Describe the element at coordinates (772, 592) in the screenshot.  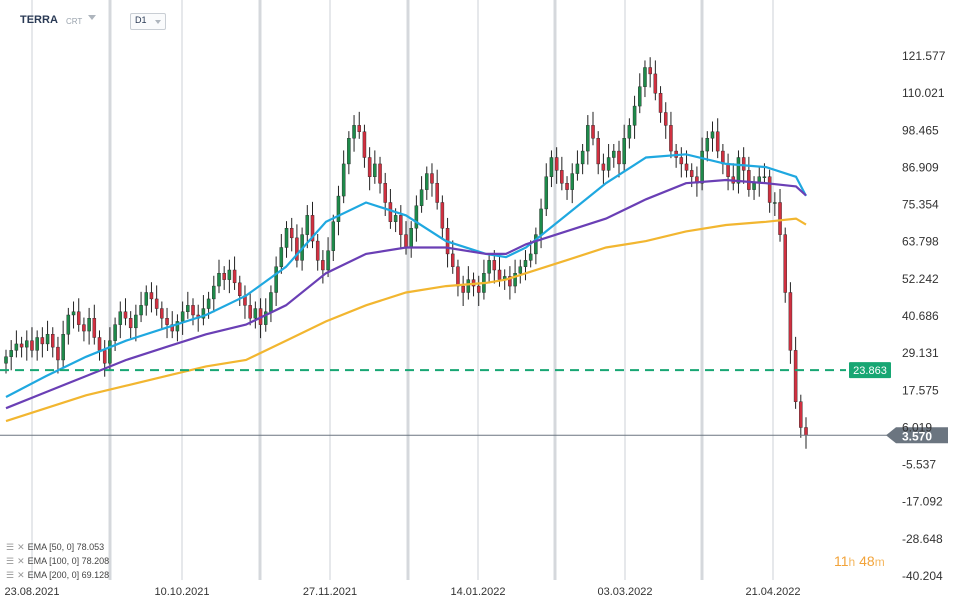
I see `x-tick-label: 21.04.2022` at that location.